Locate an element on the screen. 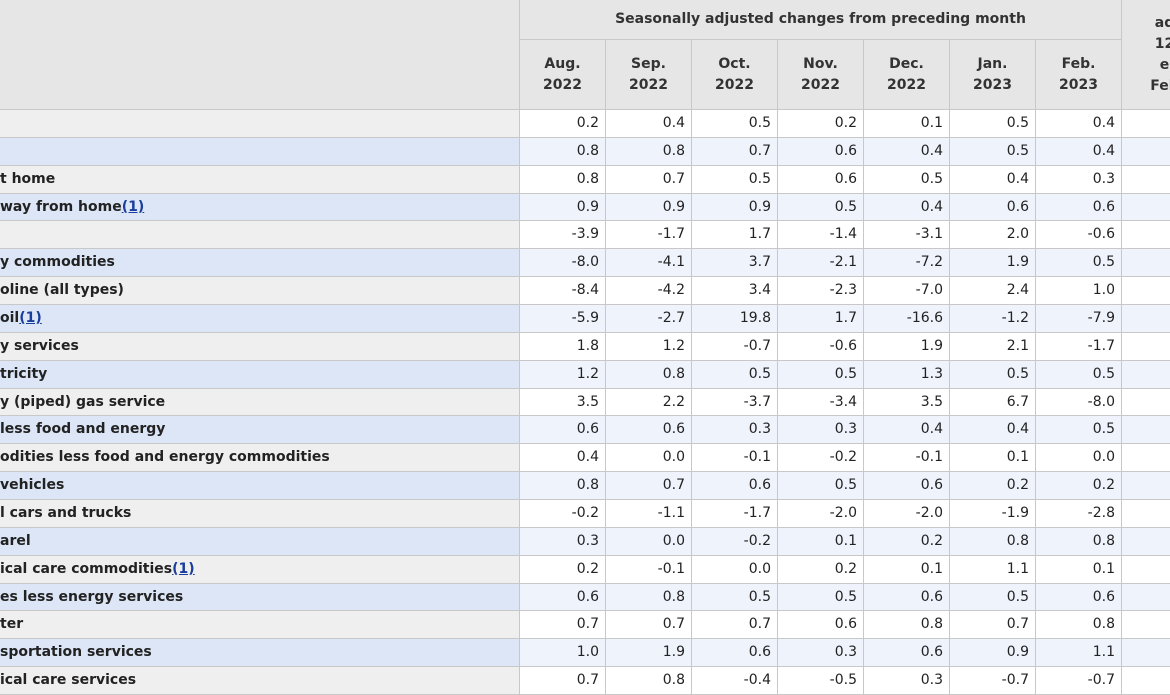  column-header: Dec. 2022 is located at coordinates (907, 75).